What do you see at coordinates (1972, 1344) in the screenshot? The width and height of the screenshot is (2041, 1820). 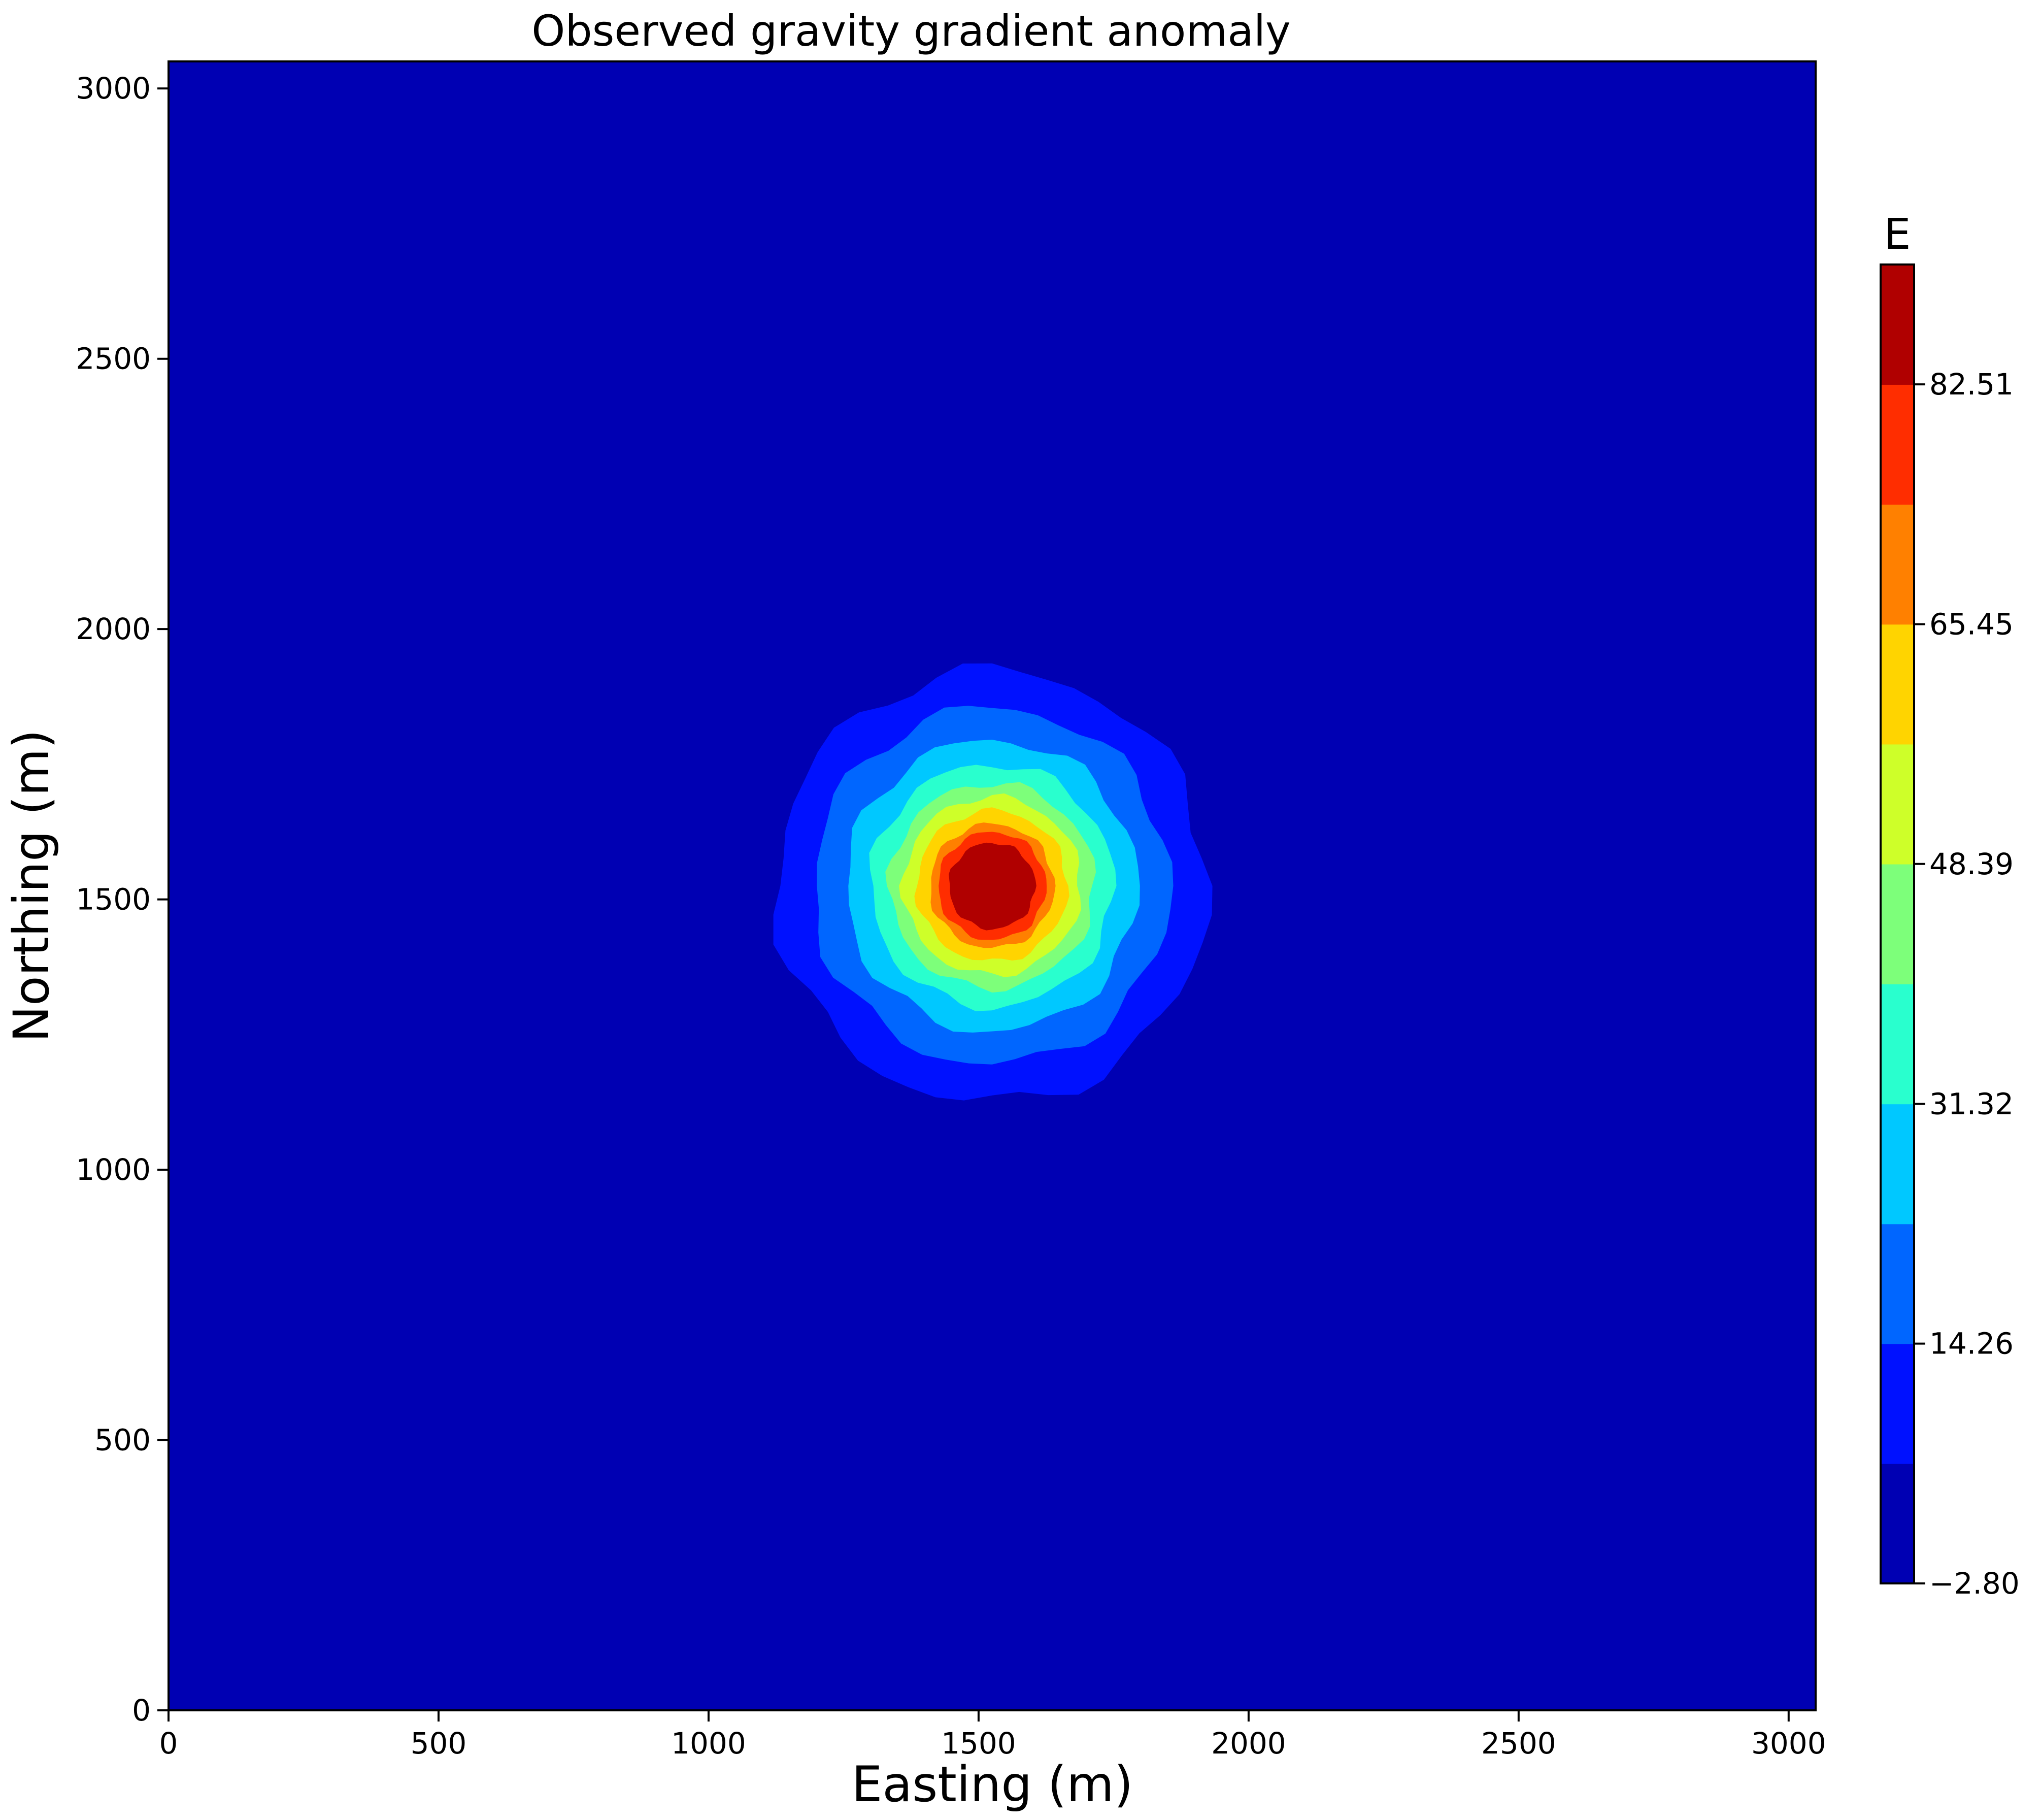 I see `colorbar-tick-label: 14.26` at bounding box center [1972, 1344].